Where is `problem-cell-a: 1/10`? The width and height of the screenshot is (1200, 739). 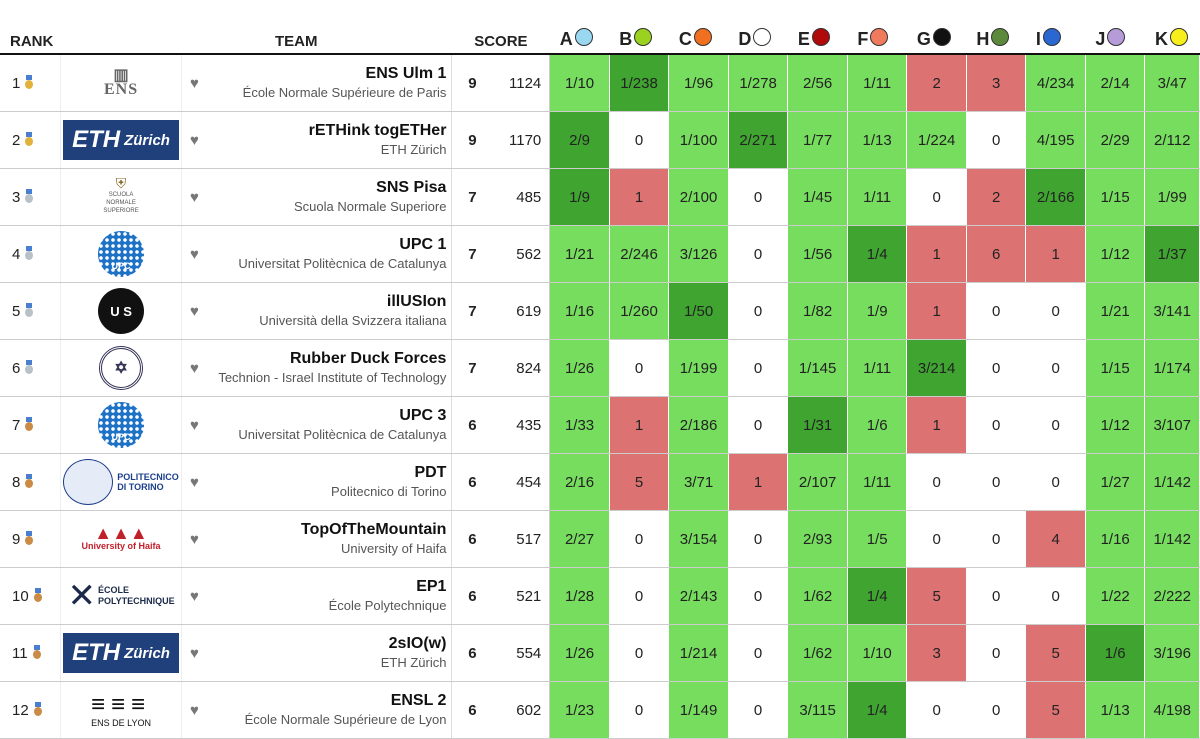 problem-cell-a: 1/10 is located at coordinates (579, 83).